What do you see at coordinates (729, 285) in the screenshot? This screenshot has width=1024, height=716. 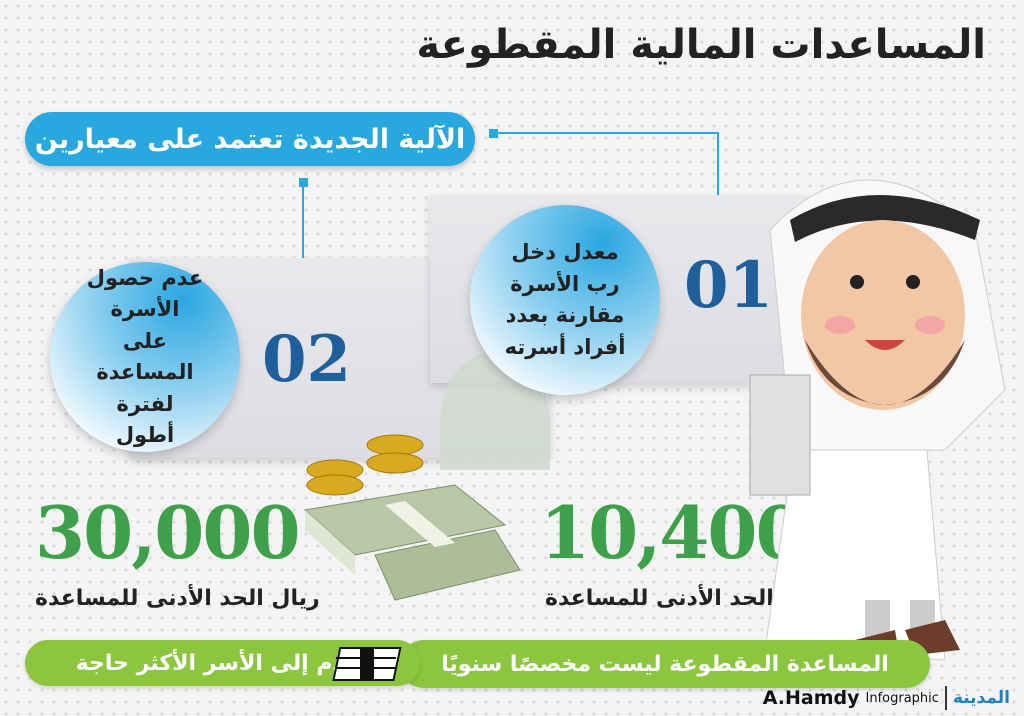 I see `criterion-number-1: 01` at bounding box center [729, 285].